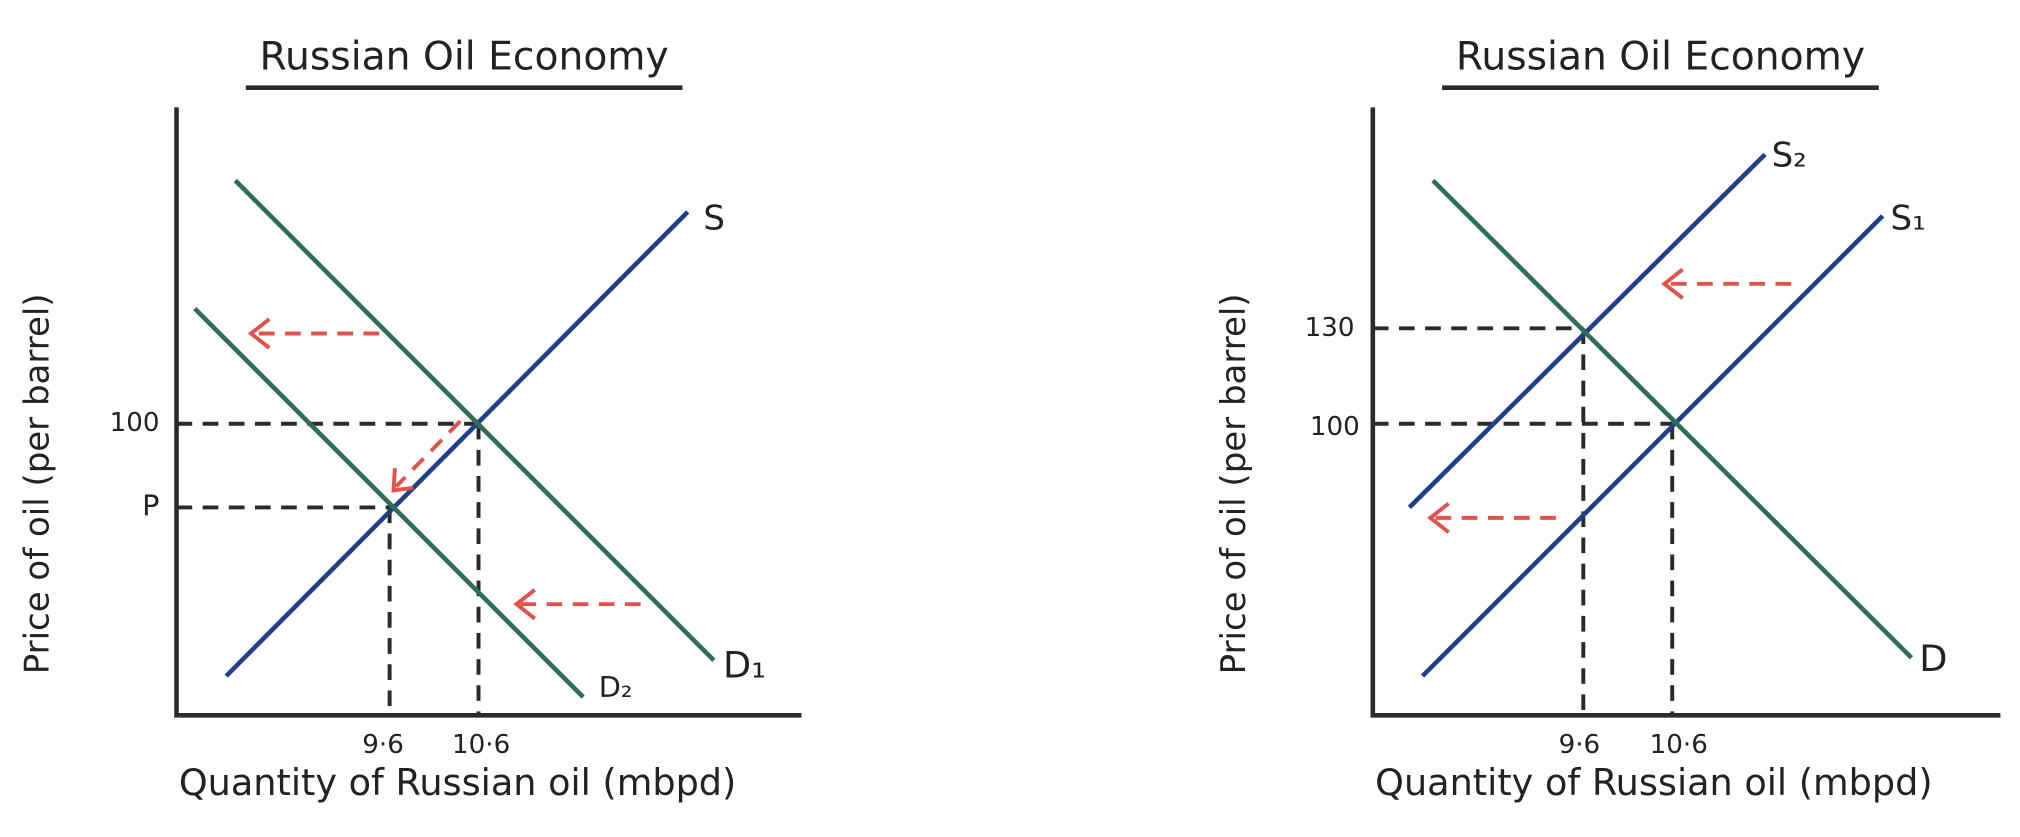 The height and width of the screenshot is (837, 2020). What do you see at coordinates (428, 453) in the screenshot?
I see `shift-arrow` at bounding box center [428, 453].